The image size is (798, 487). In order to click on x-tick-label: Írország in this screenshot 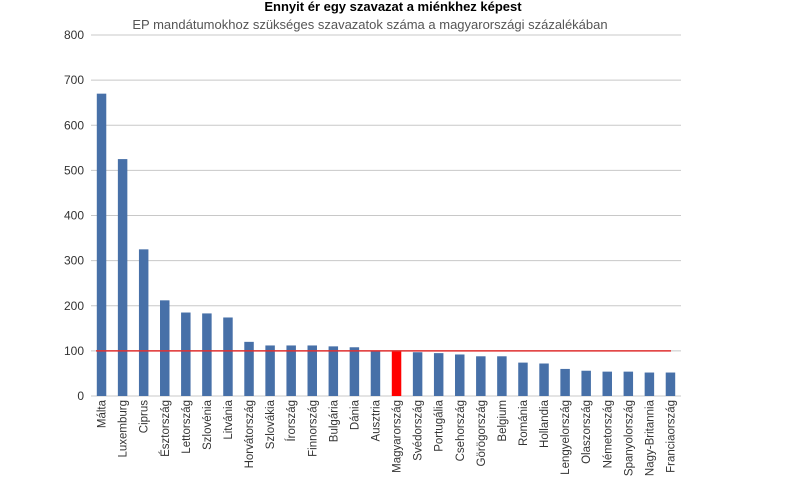, I will do `click(291, 421)`.